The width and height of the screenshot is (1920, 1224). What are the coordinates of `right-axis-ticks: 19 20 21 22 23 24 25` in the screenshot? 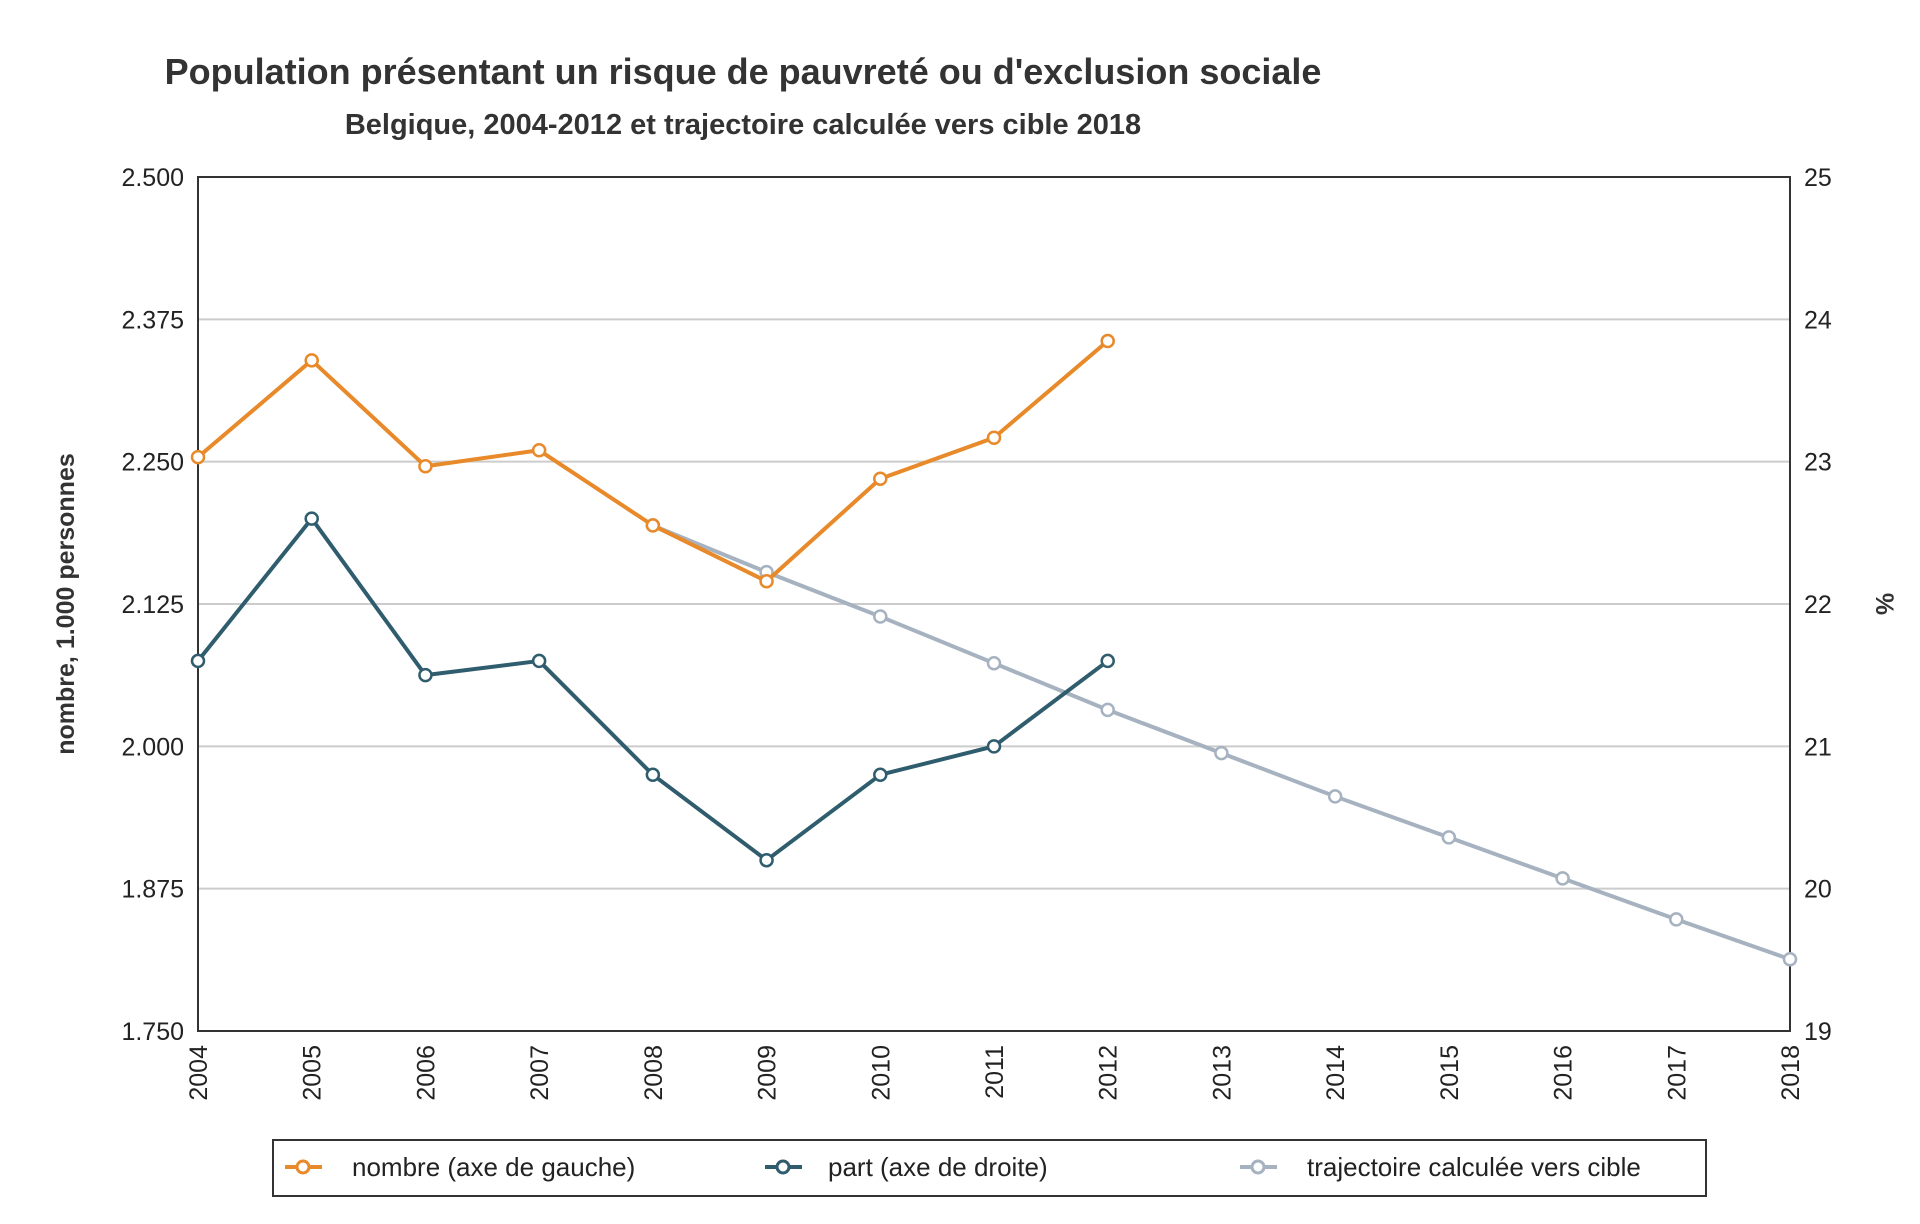 It's located at (1818, 605).